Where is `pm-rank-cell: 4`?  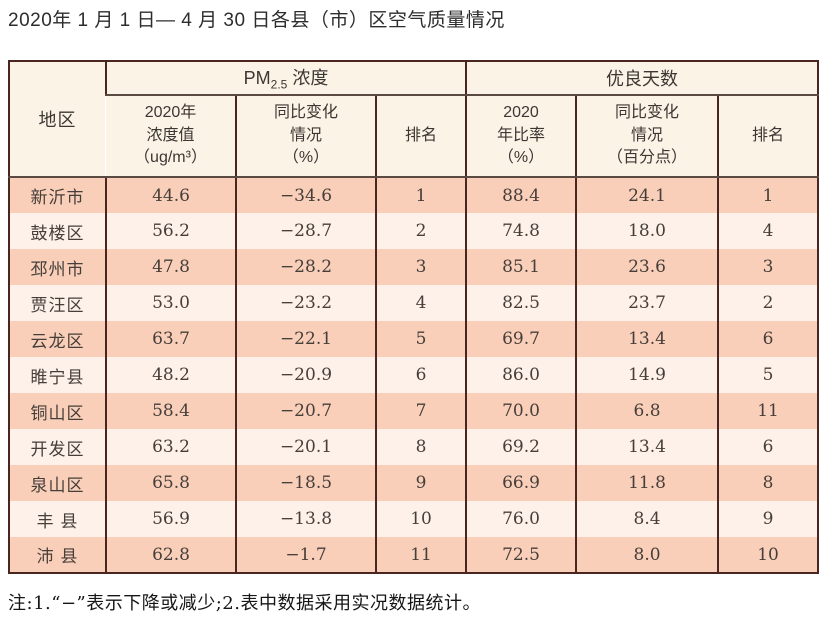
pm-rank-cell: 4 is located at coordinates (420, 303).